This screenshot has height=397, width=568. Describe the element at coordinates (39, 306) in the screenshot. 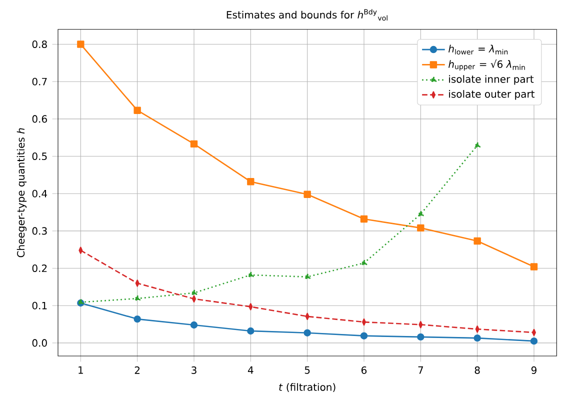

I see `y-tick-label: 0.1` at that location.